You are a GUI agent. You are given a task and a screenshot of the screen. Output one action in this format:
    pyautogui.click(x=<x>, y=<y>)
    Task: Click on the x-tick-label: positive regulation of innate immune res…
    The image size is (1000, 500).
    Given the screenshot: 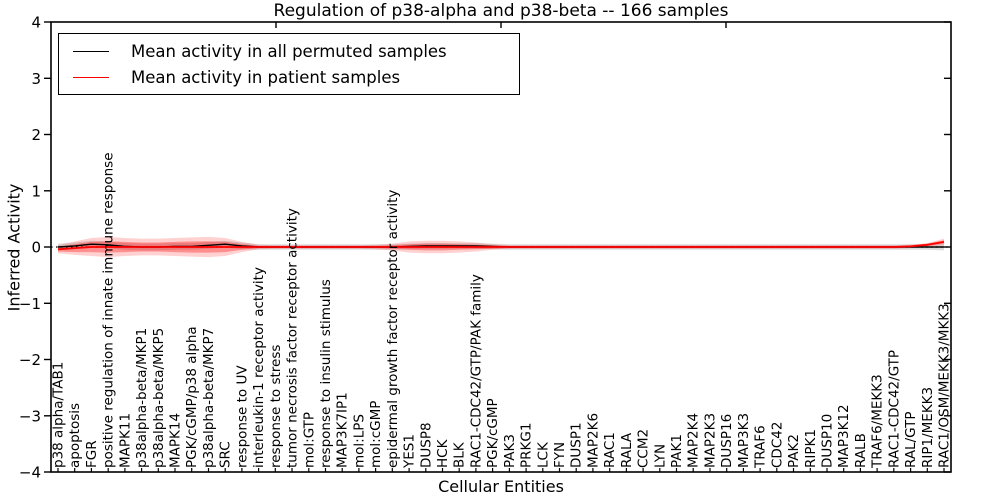 What is the action you would take?
    pyautogui.click(x=109, y=310)
    